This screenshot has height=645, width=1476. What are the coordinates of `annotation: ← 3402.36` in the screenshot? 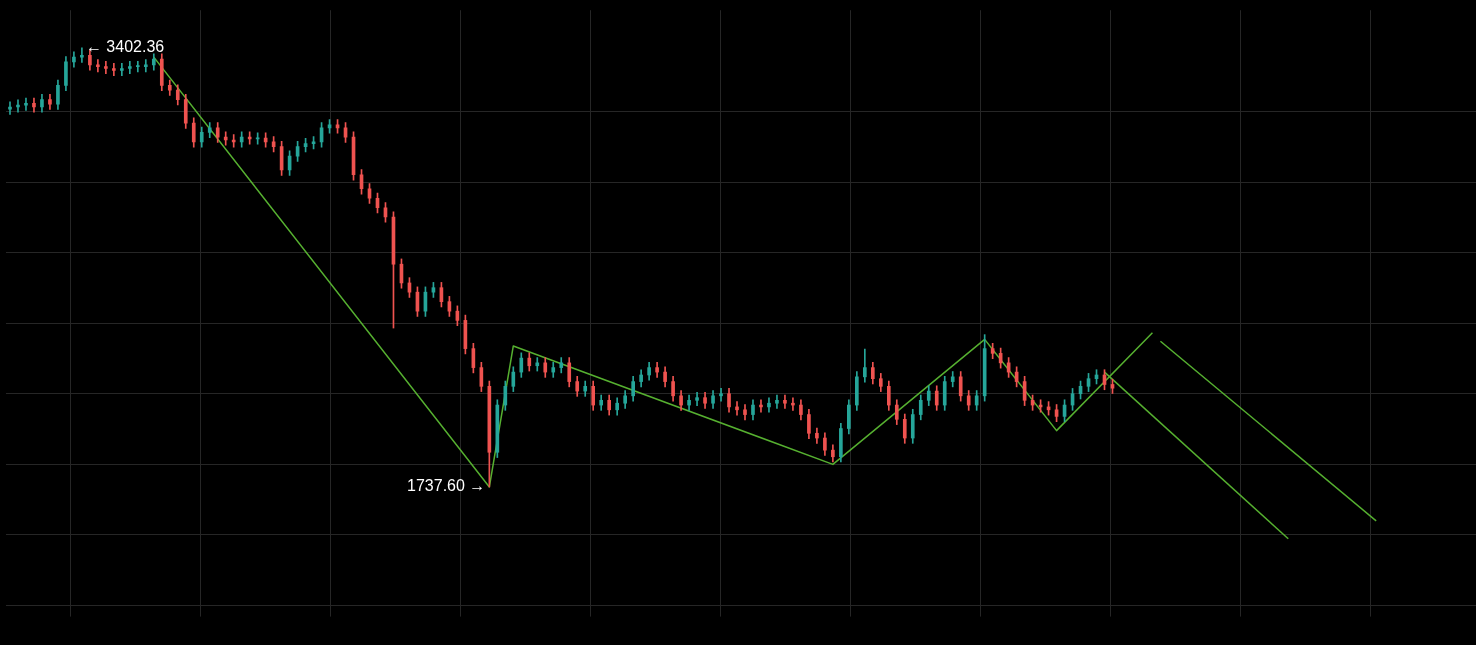 It's located at (125, 47).